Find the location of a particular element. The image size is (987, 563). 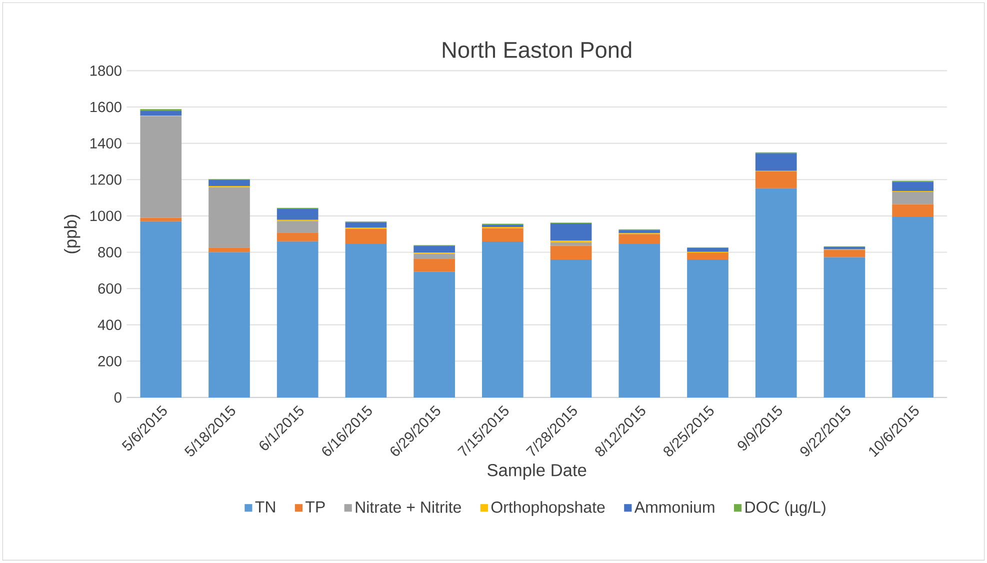

y-tick-label: 800 is located at coordinates (110, 252).